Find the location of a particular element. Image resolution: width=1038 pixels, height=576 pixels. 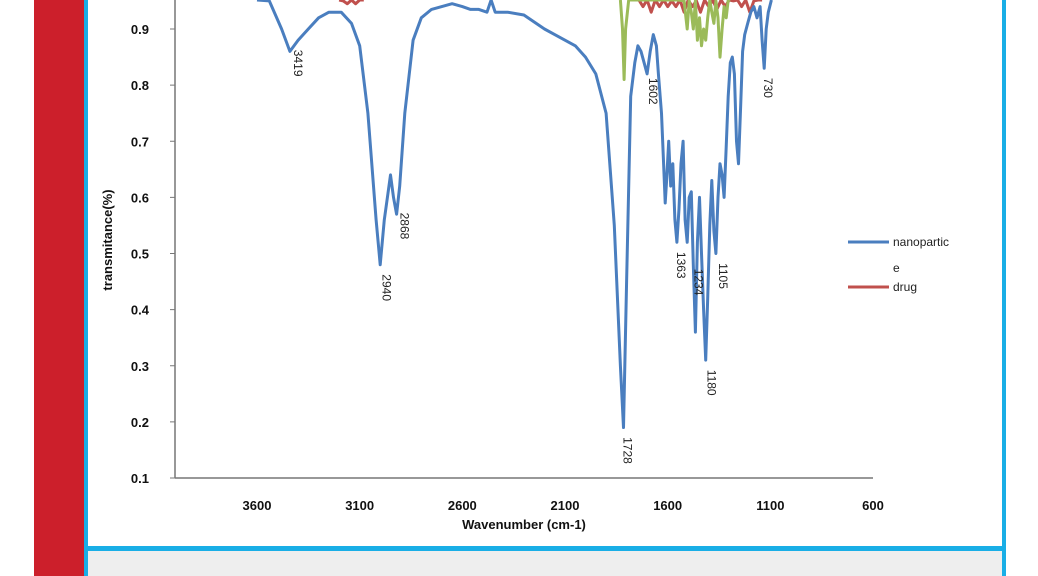

y-tick-label: 0.1 is located at coordinates (140, 478).